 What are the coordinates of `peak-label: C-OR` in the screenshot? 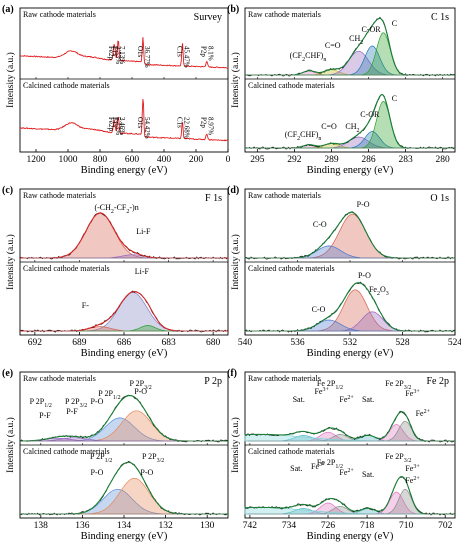 It's located at (371, 29).